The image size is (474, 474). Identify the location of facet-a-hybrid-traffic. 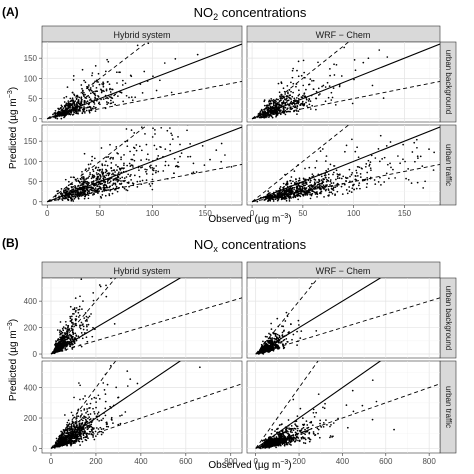
(142, 165).